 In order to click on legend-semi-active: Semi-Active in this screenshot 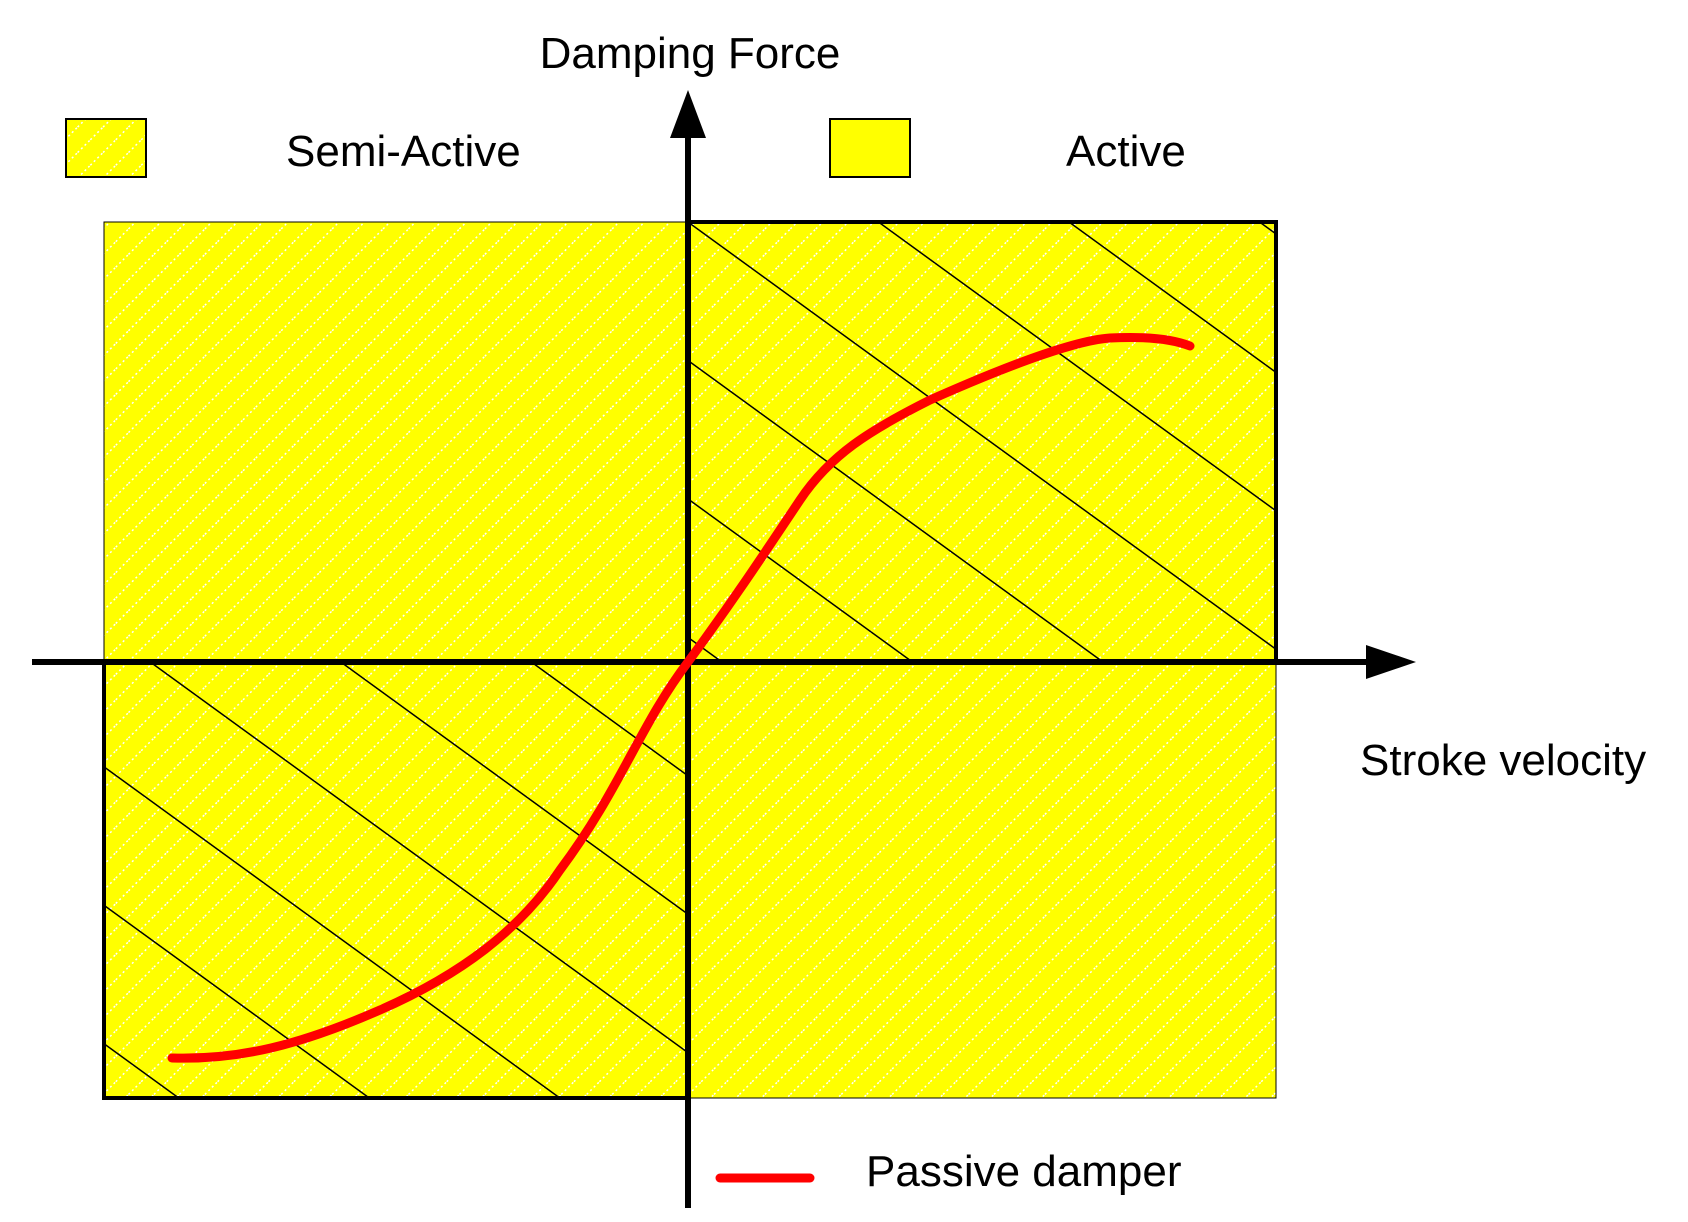, I will do `click(293, 148)`.